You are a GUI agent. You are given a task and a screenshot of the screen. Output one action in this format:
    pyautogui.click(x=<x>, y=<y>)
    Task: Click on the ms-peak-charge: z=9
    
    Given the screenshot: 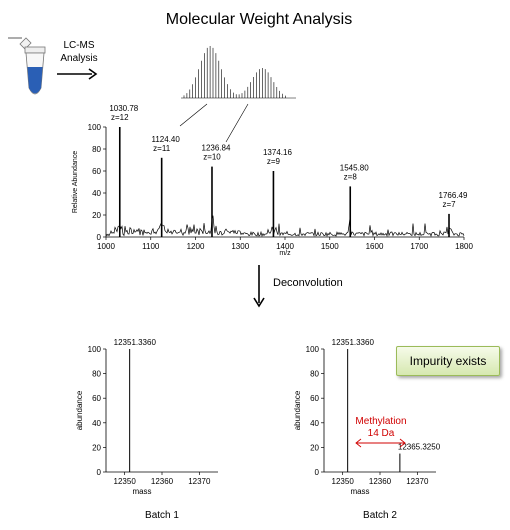 What is the action you would take?
    pyautogui.click(x=274, y=161)
    